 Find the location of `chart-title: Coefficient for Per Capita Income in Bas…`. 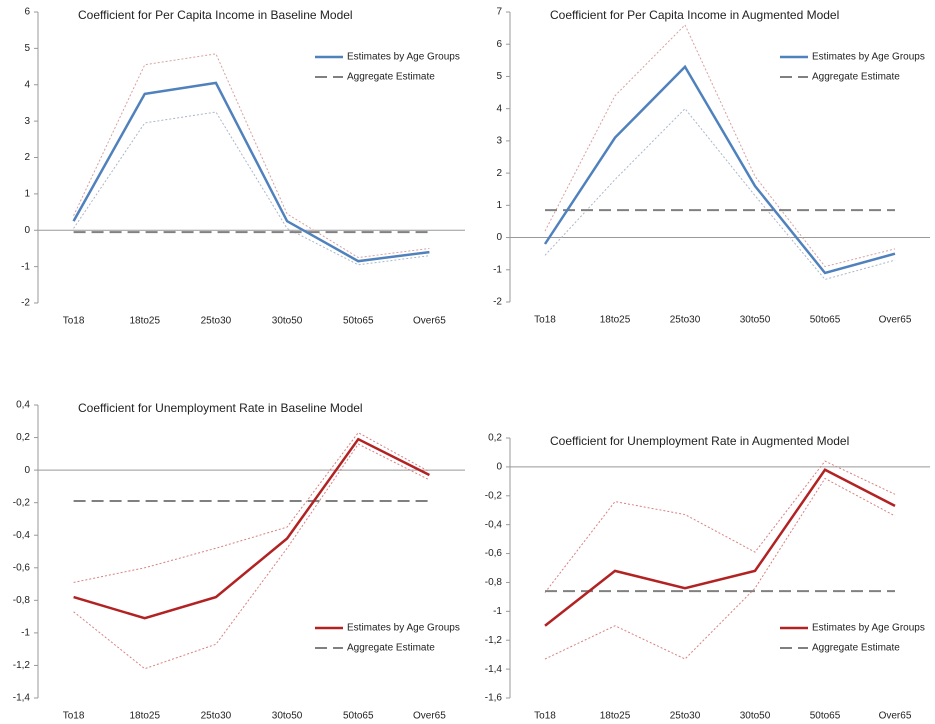

chart-title: Coefficient for Per Capita Income in Bas… is located at coordinates (215, 15).